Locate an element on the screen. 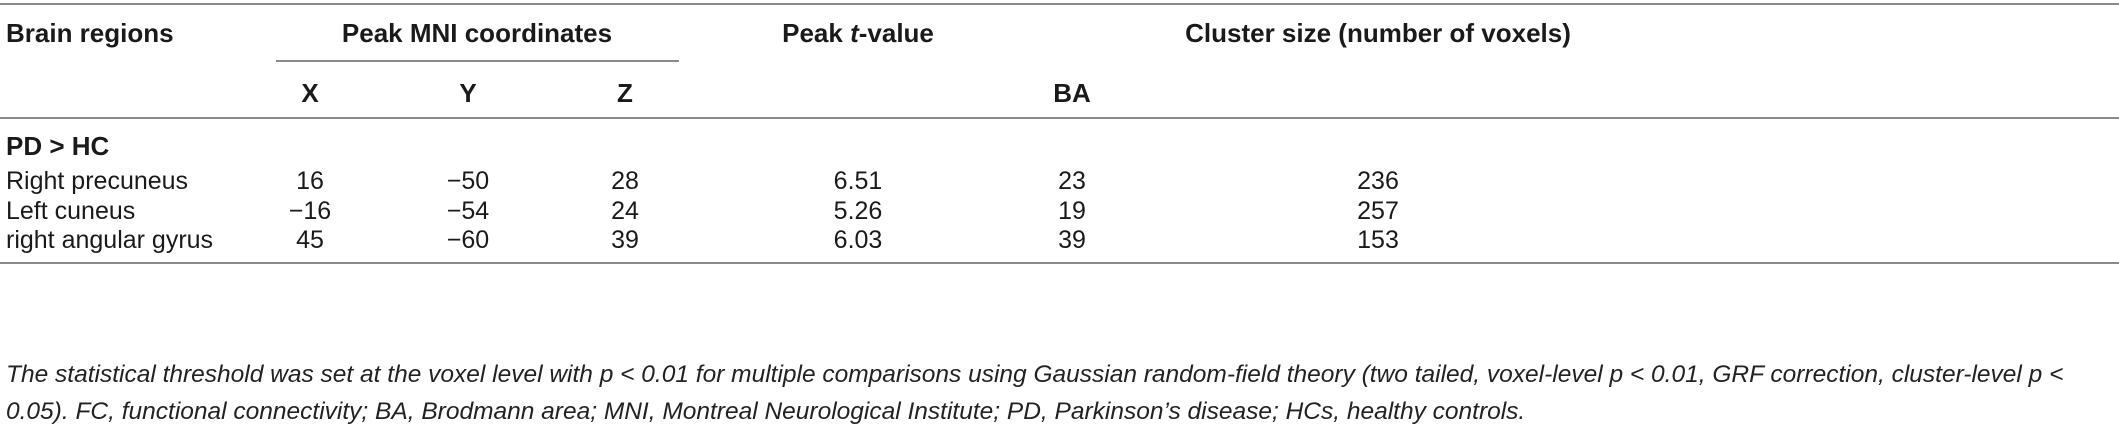 This screenshot has height=442, width=2119. row-3-cluster: 153 is located at coordinates (1378, 240).